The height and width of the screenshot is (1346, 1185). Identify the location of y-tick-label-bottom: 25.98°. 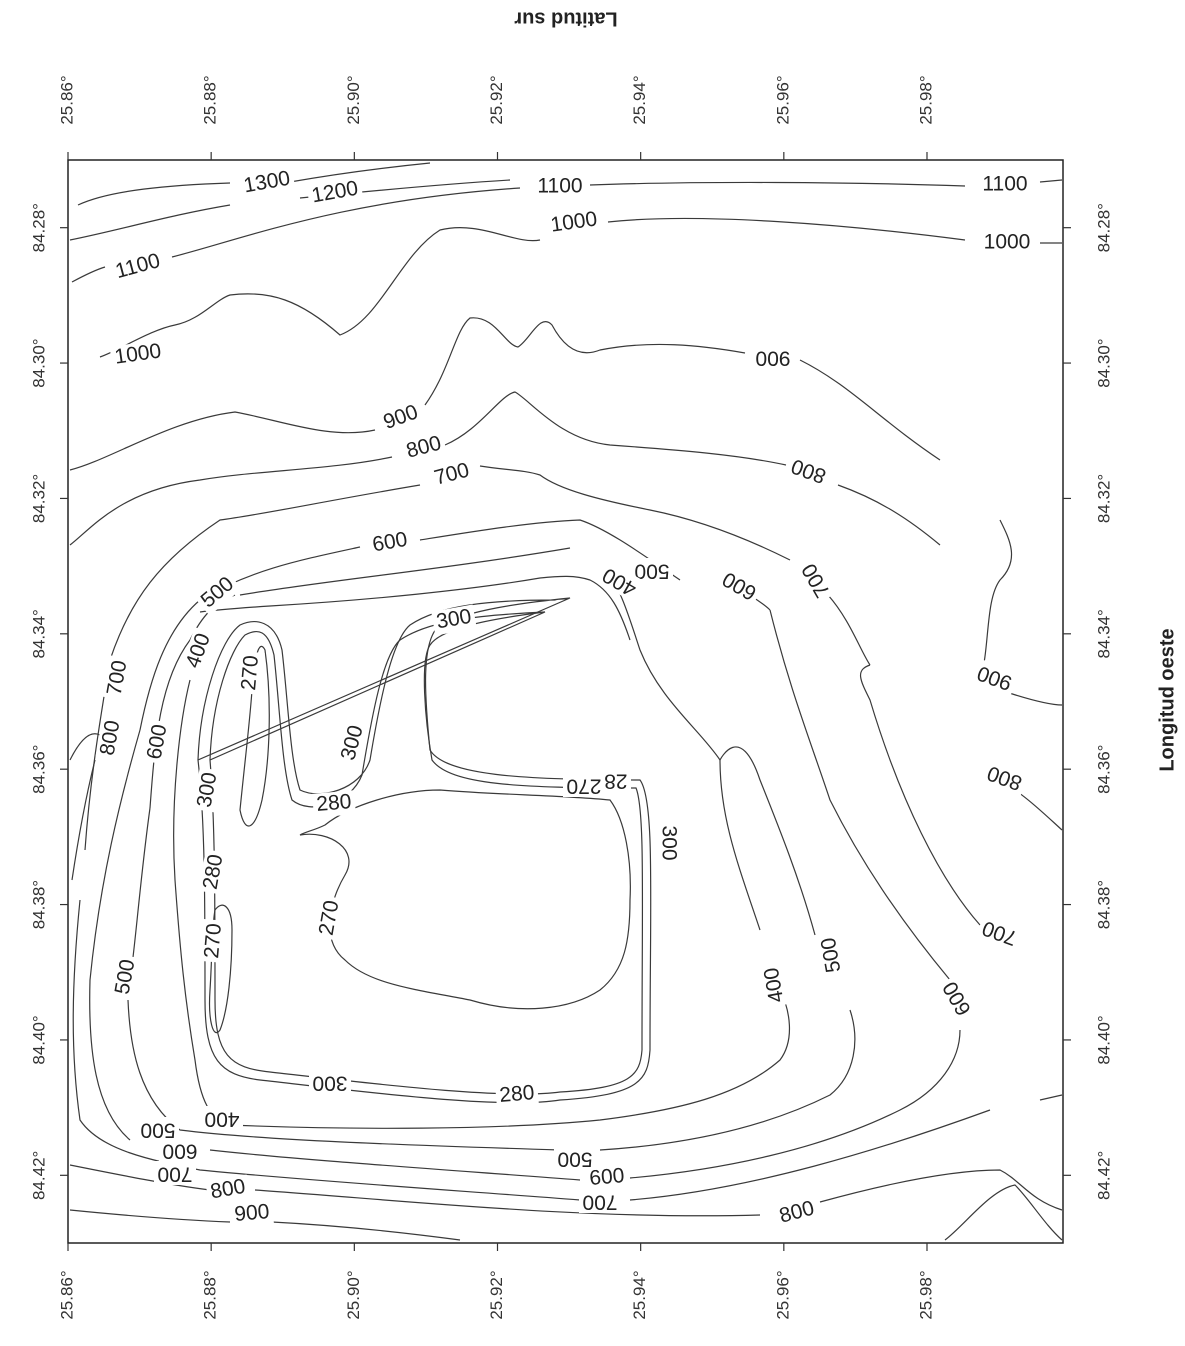
(925, 1294).